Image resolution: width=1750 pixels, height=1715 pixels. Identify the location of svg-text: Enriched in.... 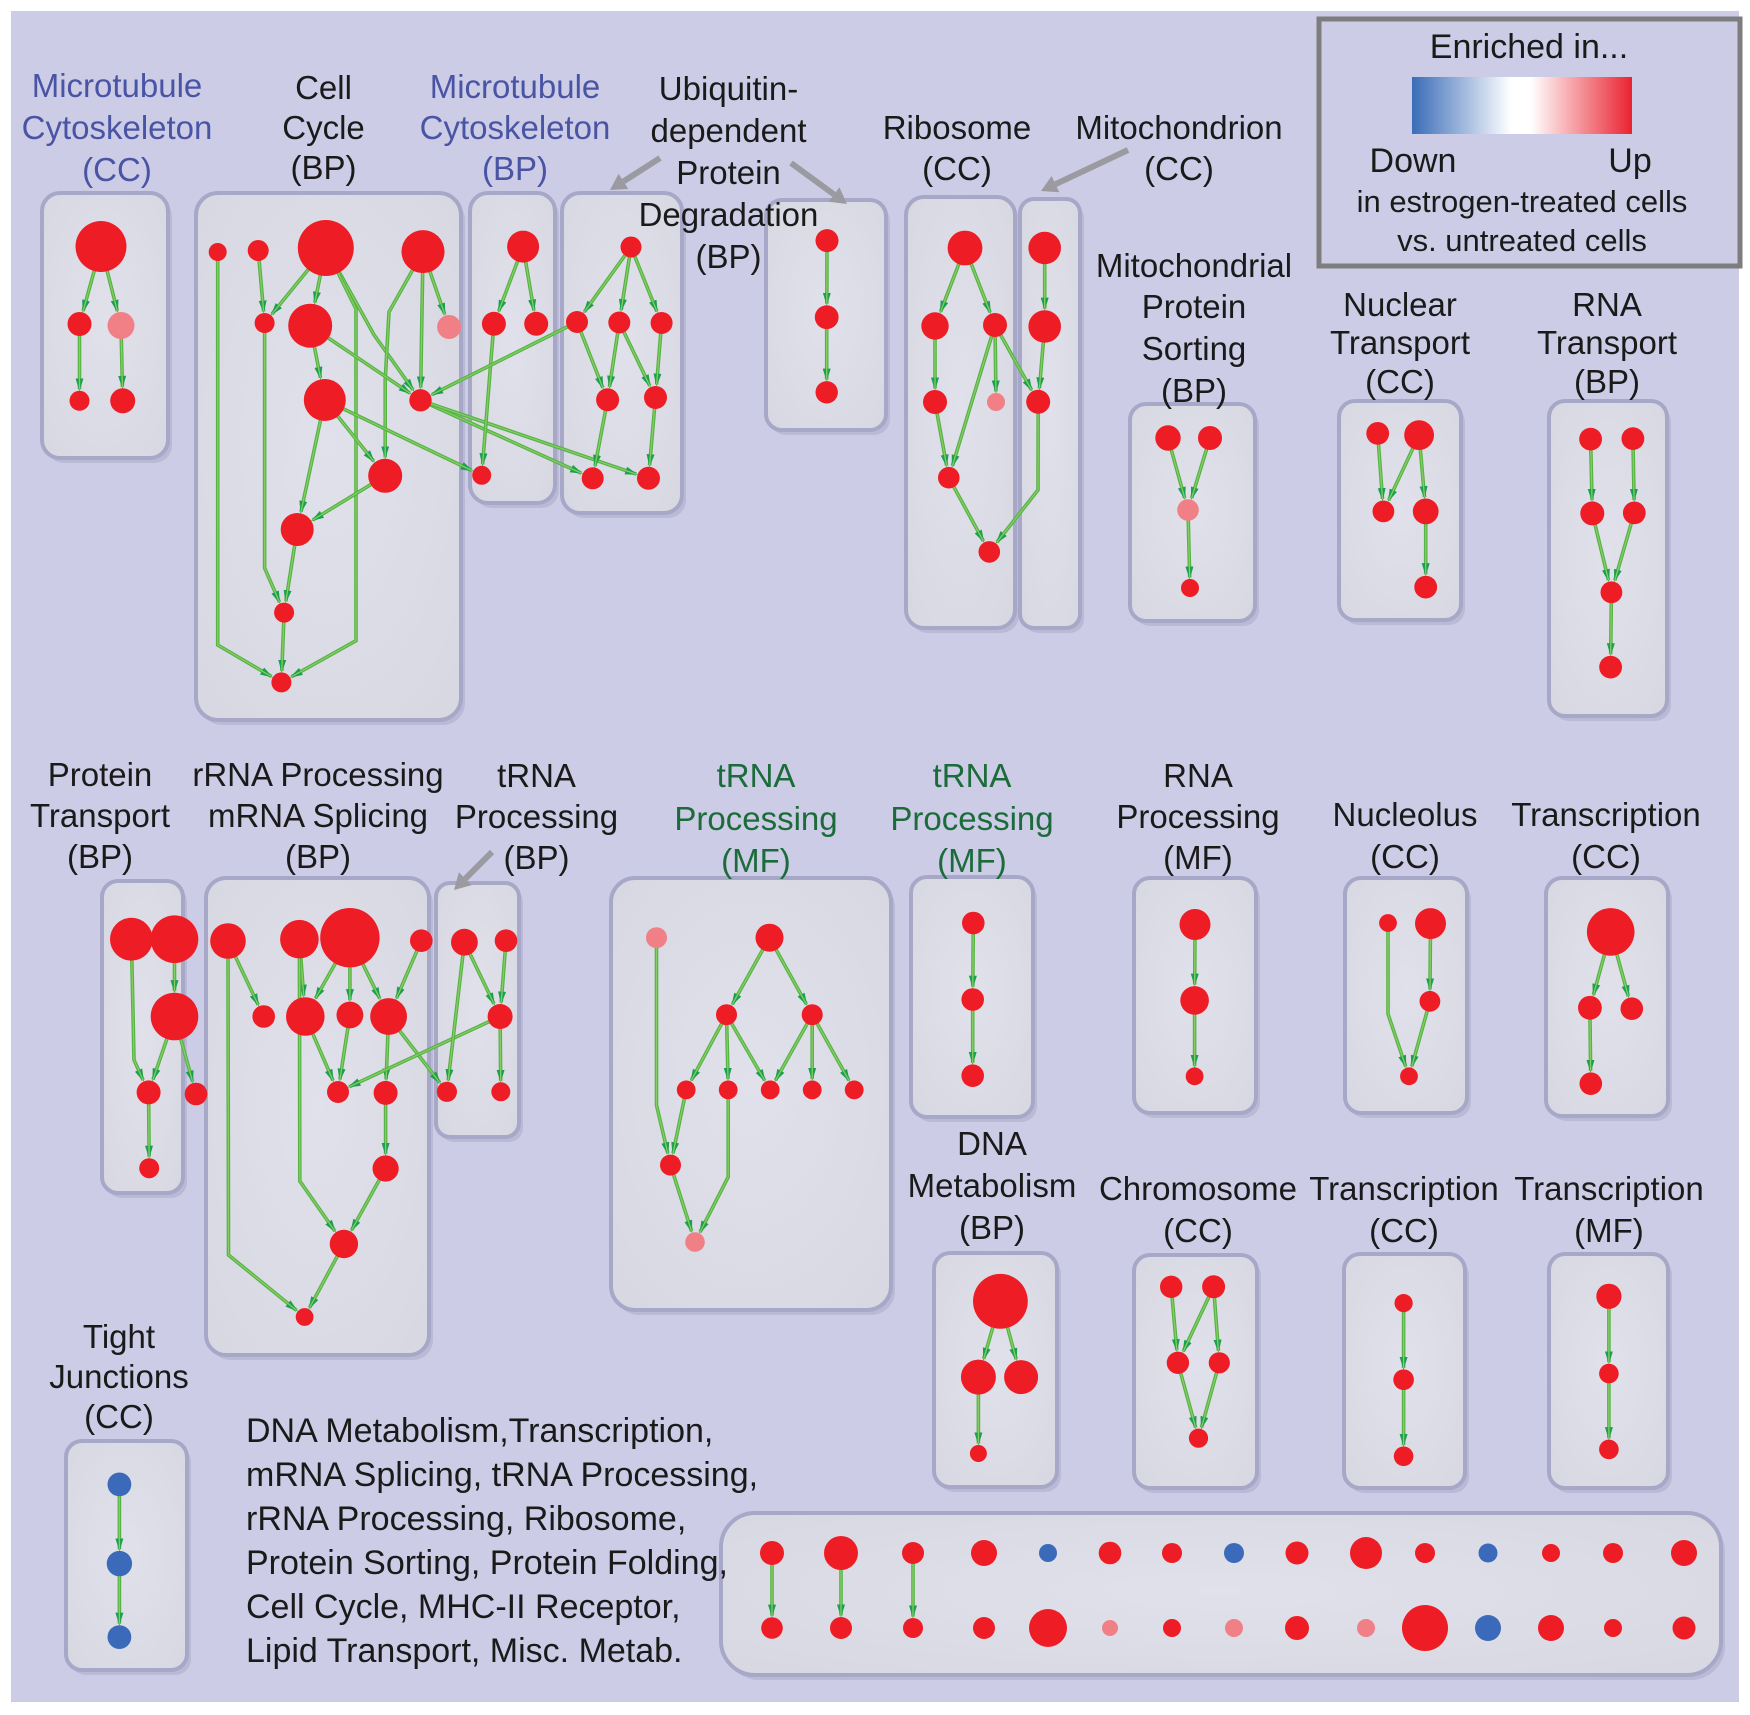
(1529, 47).